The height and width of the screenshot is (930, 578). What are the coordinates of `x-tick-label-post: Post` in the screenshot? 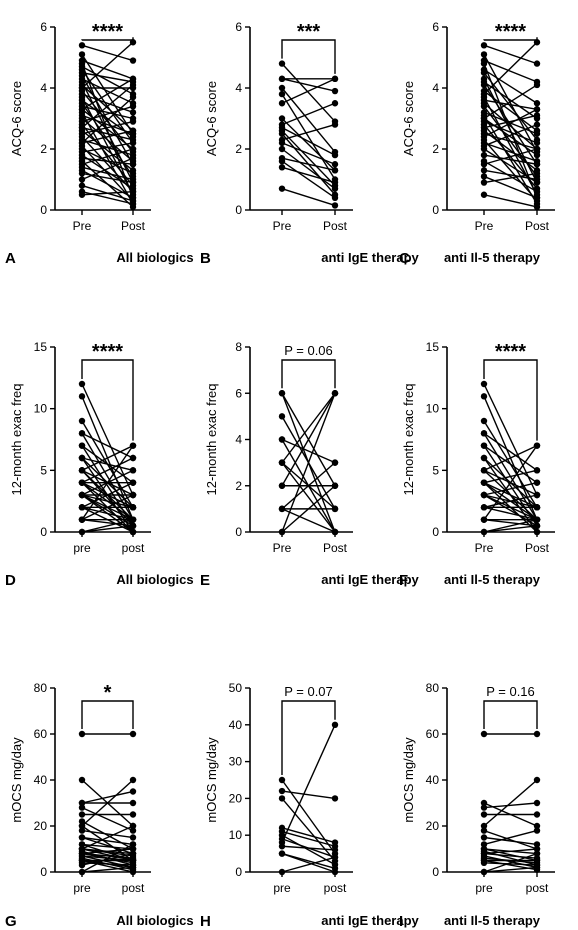 It's located at (335, 226).